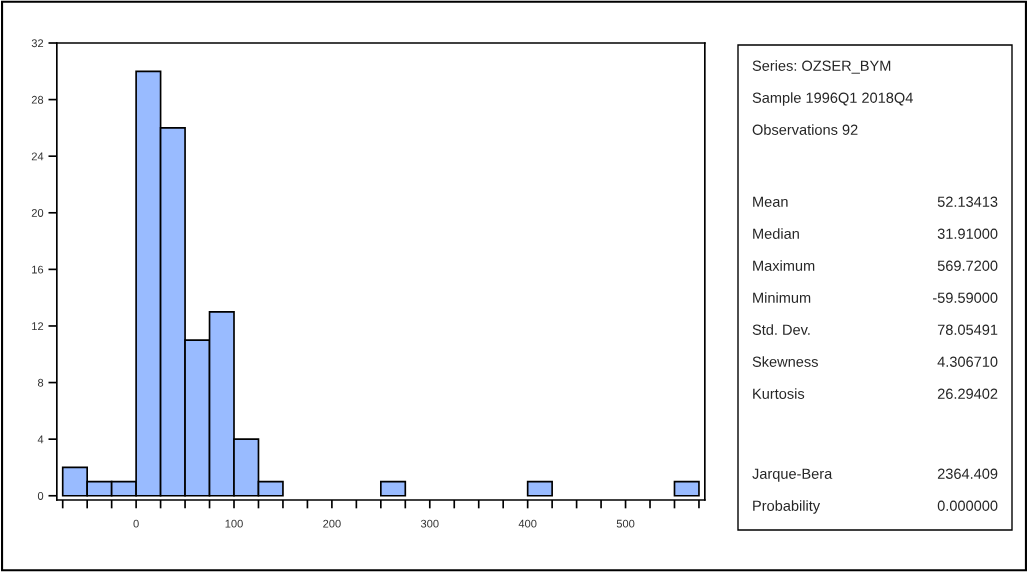  I want to click on text: Series: OZSER_BYM, so click(821, 67).